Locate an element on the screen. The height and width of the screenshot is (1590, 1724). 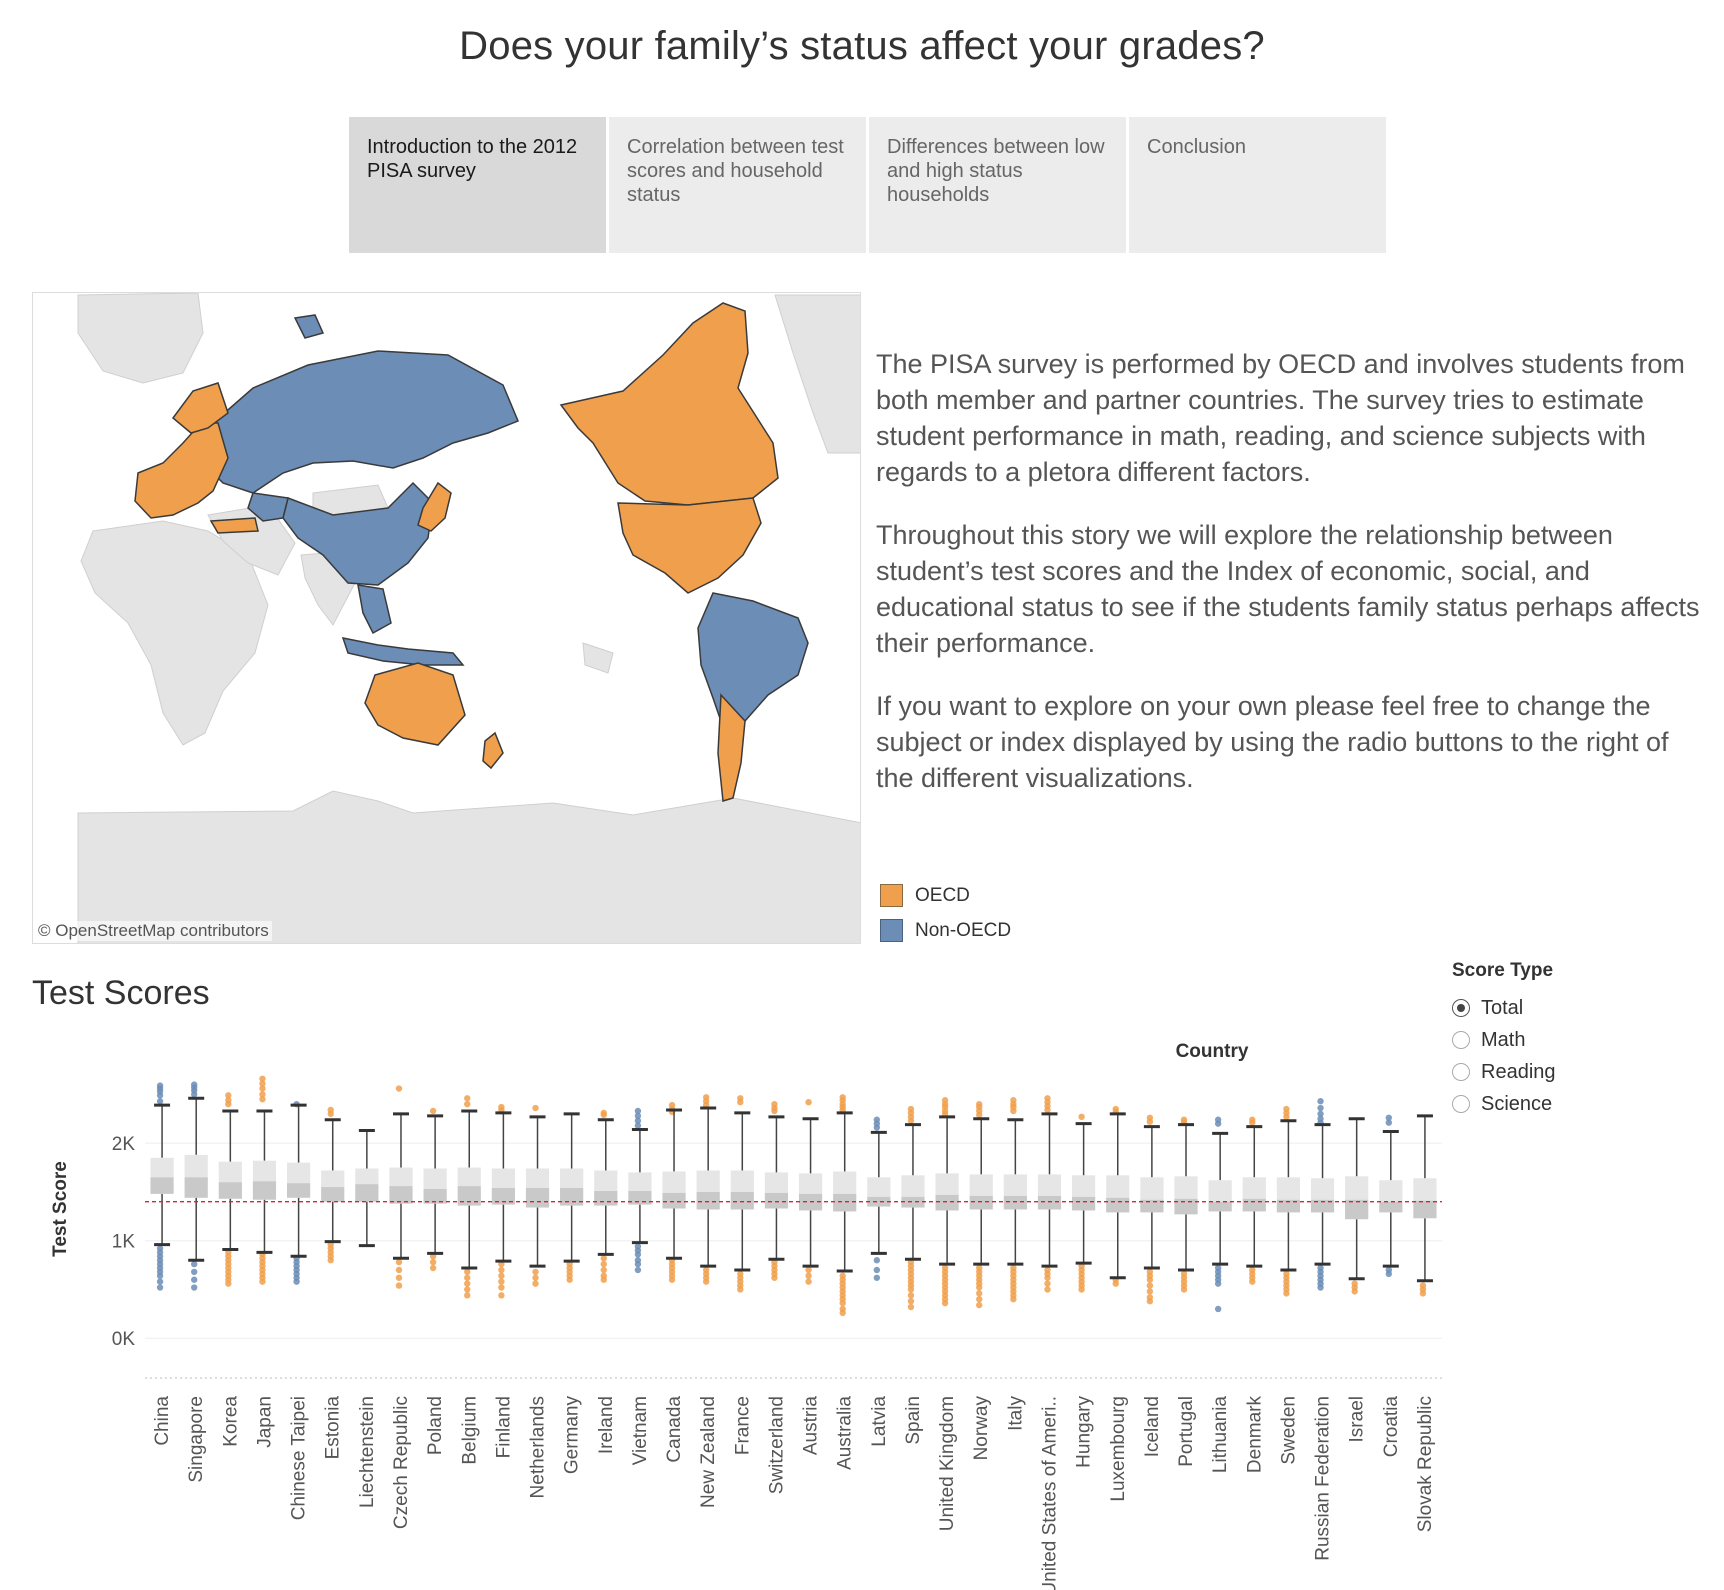
x-tick-label: Vietnam is located at coordinates (640, 1430).